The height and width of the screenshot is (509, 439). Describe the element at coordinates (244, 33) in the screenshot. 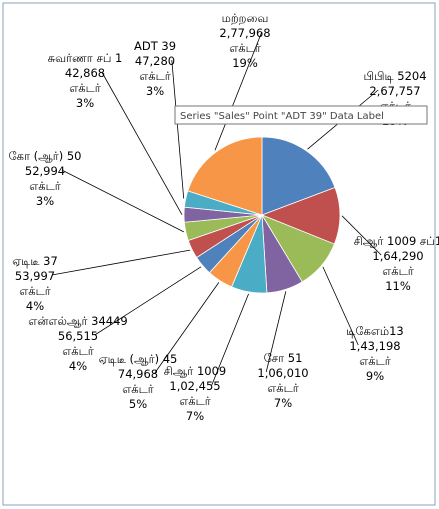

I see `label-value: 2,77,968` at that location.